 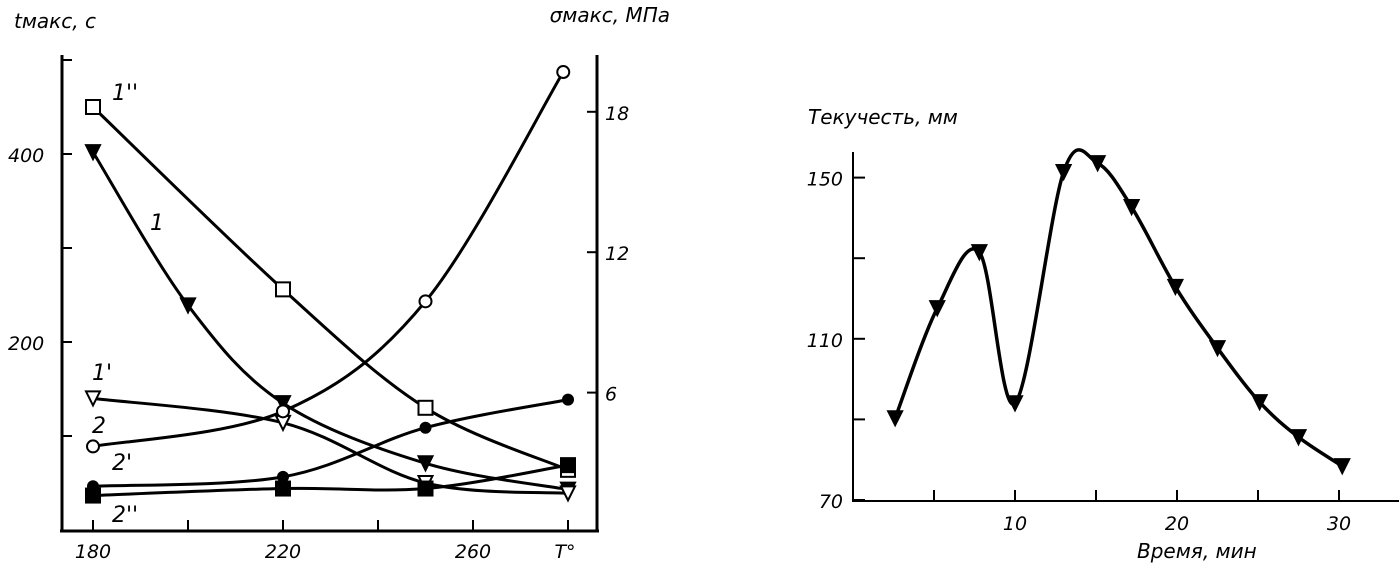 I want to click on series-label: 2', so click(x=122, y=463).